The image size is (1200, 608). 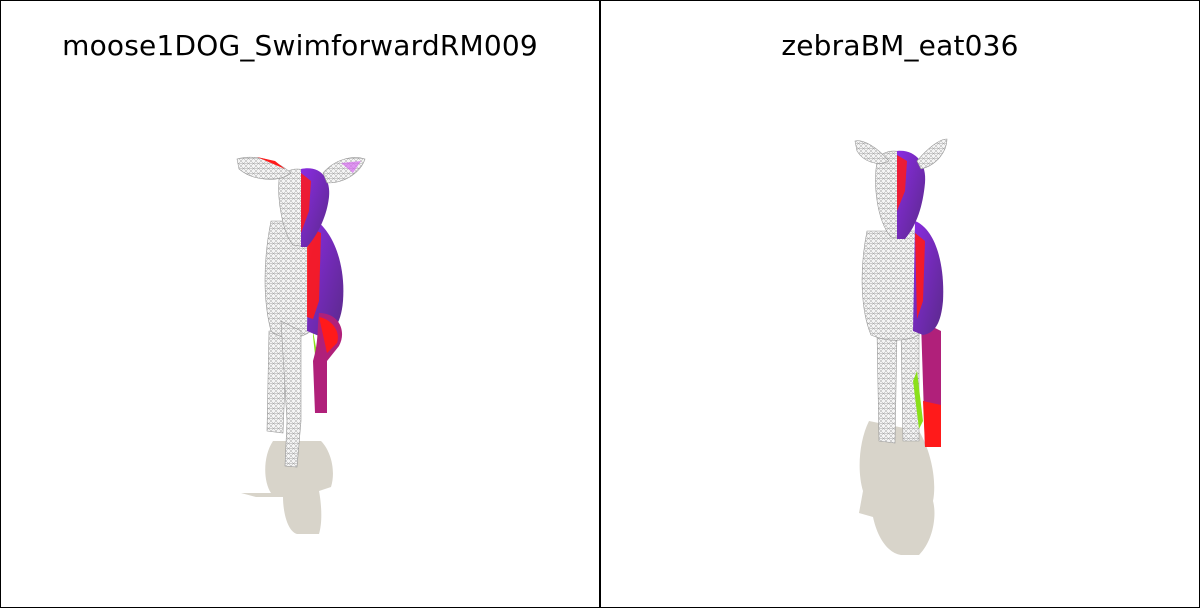 What do you see at coordinates (300, 45) in the screenshot?
I see `panel-title: moose1DOG_SwimforwardRM009` at bounding box center [300, 45].